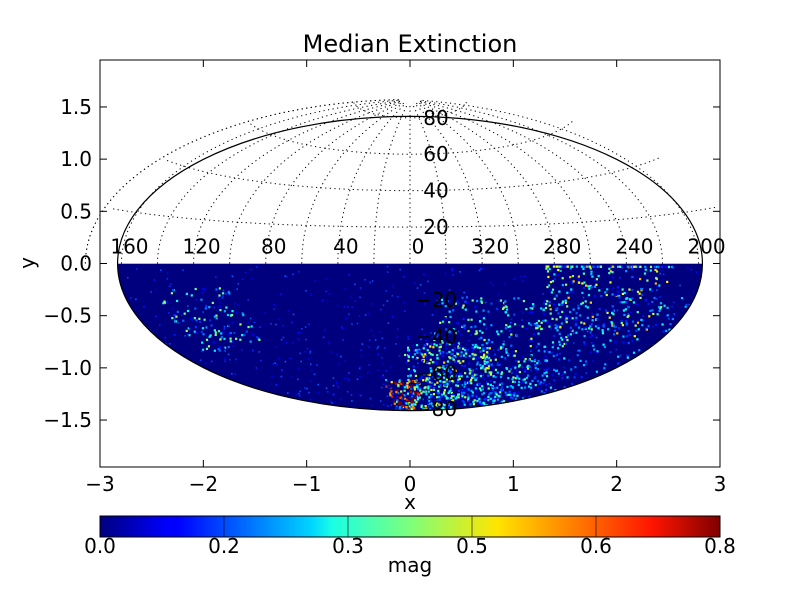 This screenshot has width=800, height=600. I want to click on x-tick-label: 1, so click(513, 484).